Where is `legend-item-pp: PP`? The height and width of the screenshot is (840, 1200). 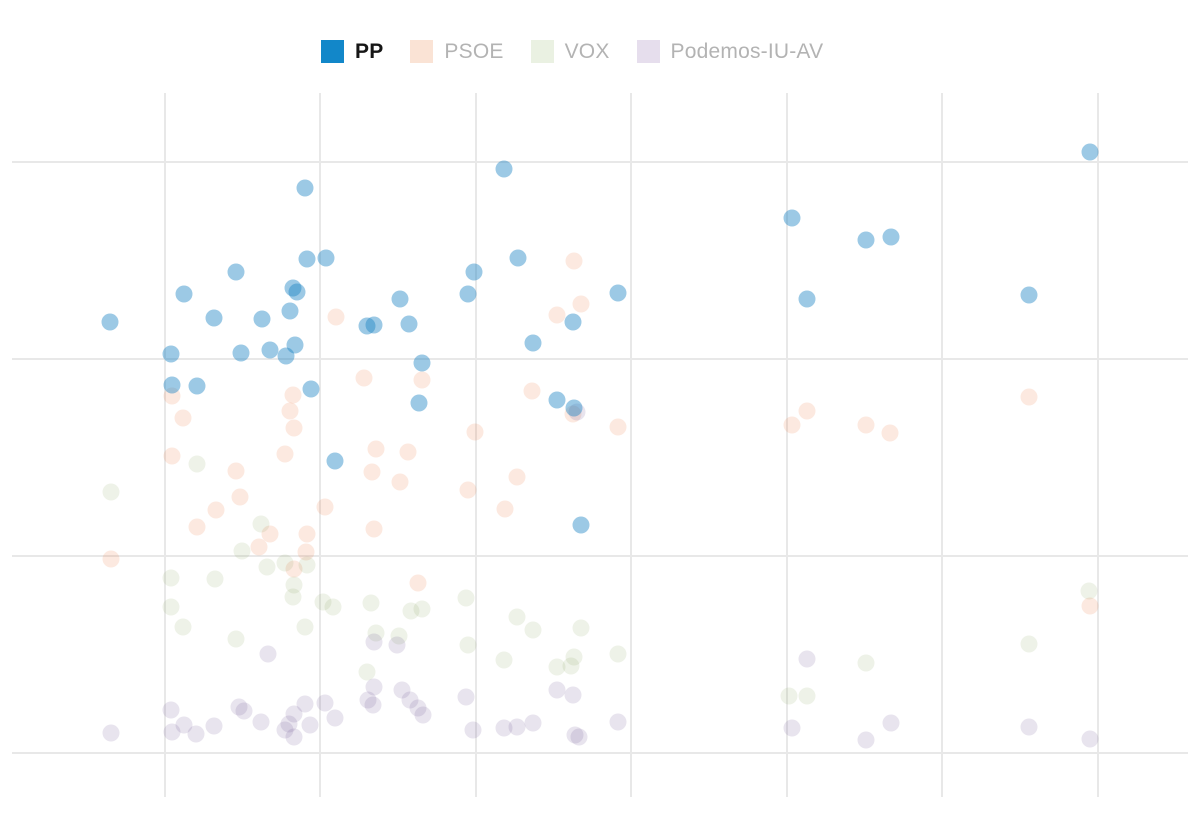 legend-item-pp: PP is located at coordinates (352, 51).